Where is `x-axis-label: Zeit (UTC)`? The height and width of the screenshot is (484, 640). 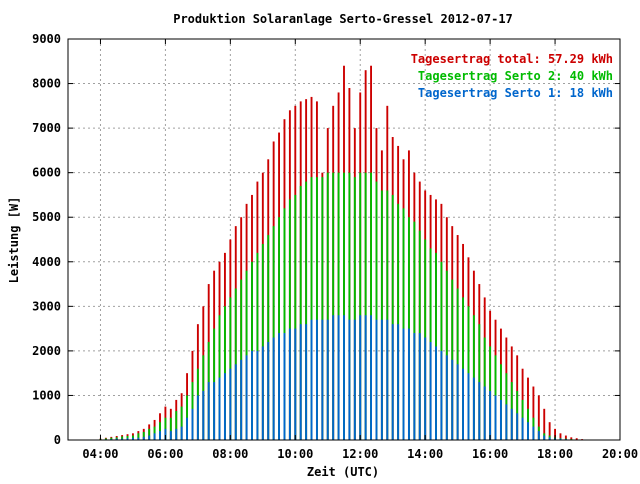
x-axis-label: Zeit (UTC) is located at coordinates (343, 472).